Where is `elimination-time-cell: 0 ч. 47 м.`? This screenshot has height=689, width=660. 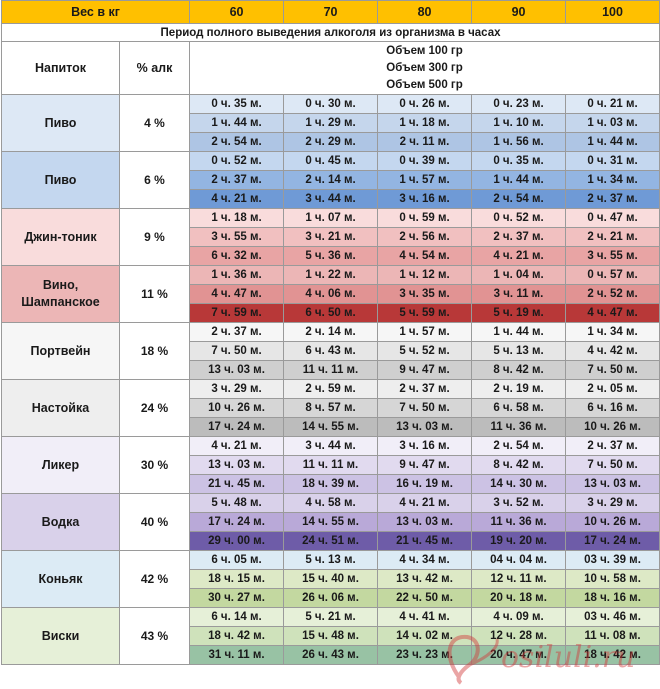
elimination-time-cell: 0 ч. 47 м. is located at coordinates (612, 218).